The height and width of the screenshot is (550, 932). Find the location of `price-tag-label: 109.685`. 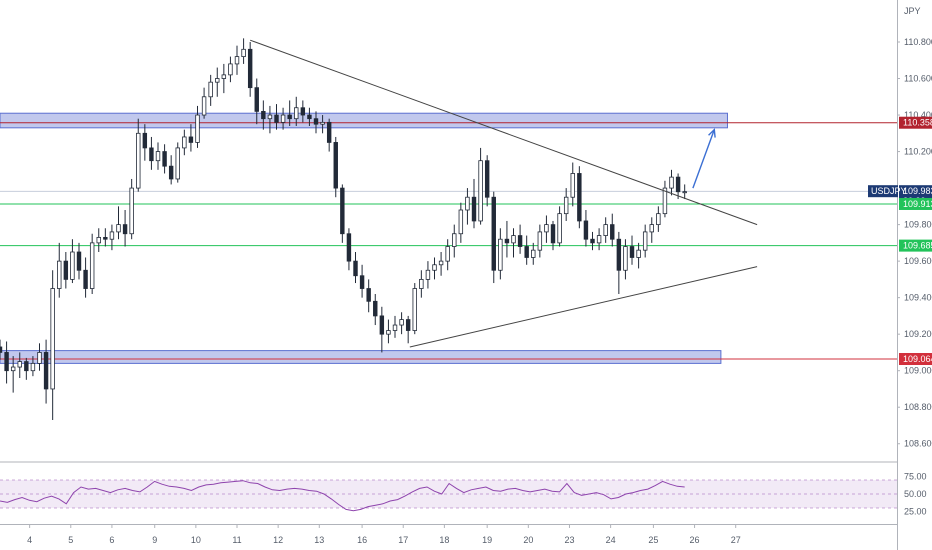

price-tag-label: 109.685 is located at coordinates (917, 246).